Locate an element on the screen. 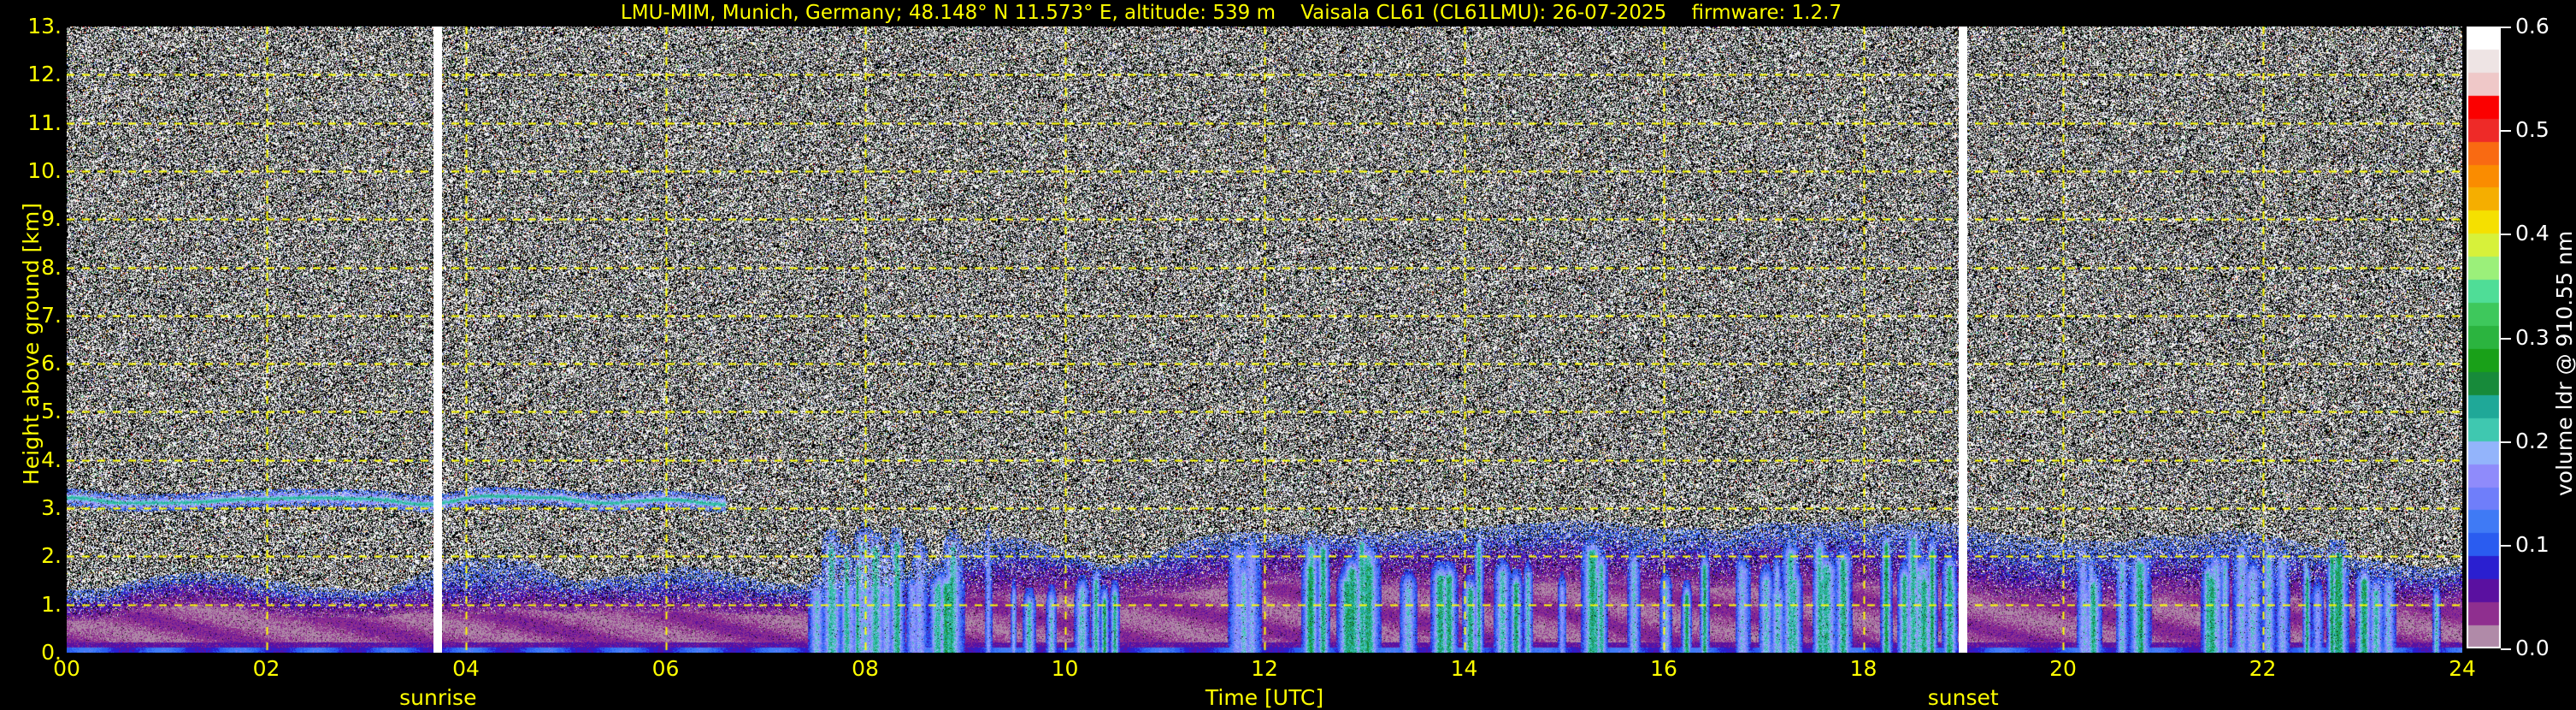 The image size is (2576, 710). y-axis-label: Height above ground [km] is located at coordinates (31, 344).